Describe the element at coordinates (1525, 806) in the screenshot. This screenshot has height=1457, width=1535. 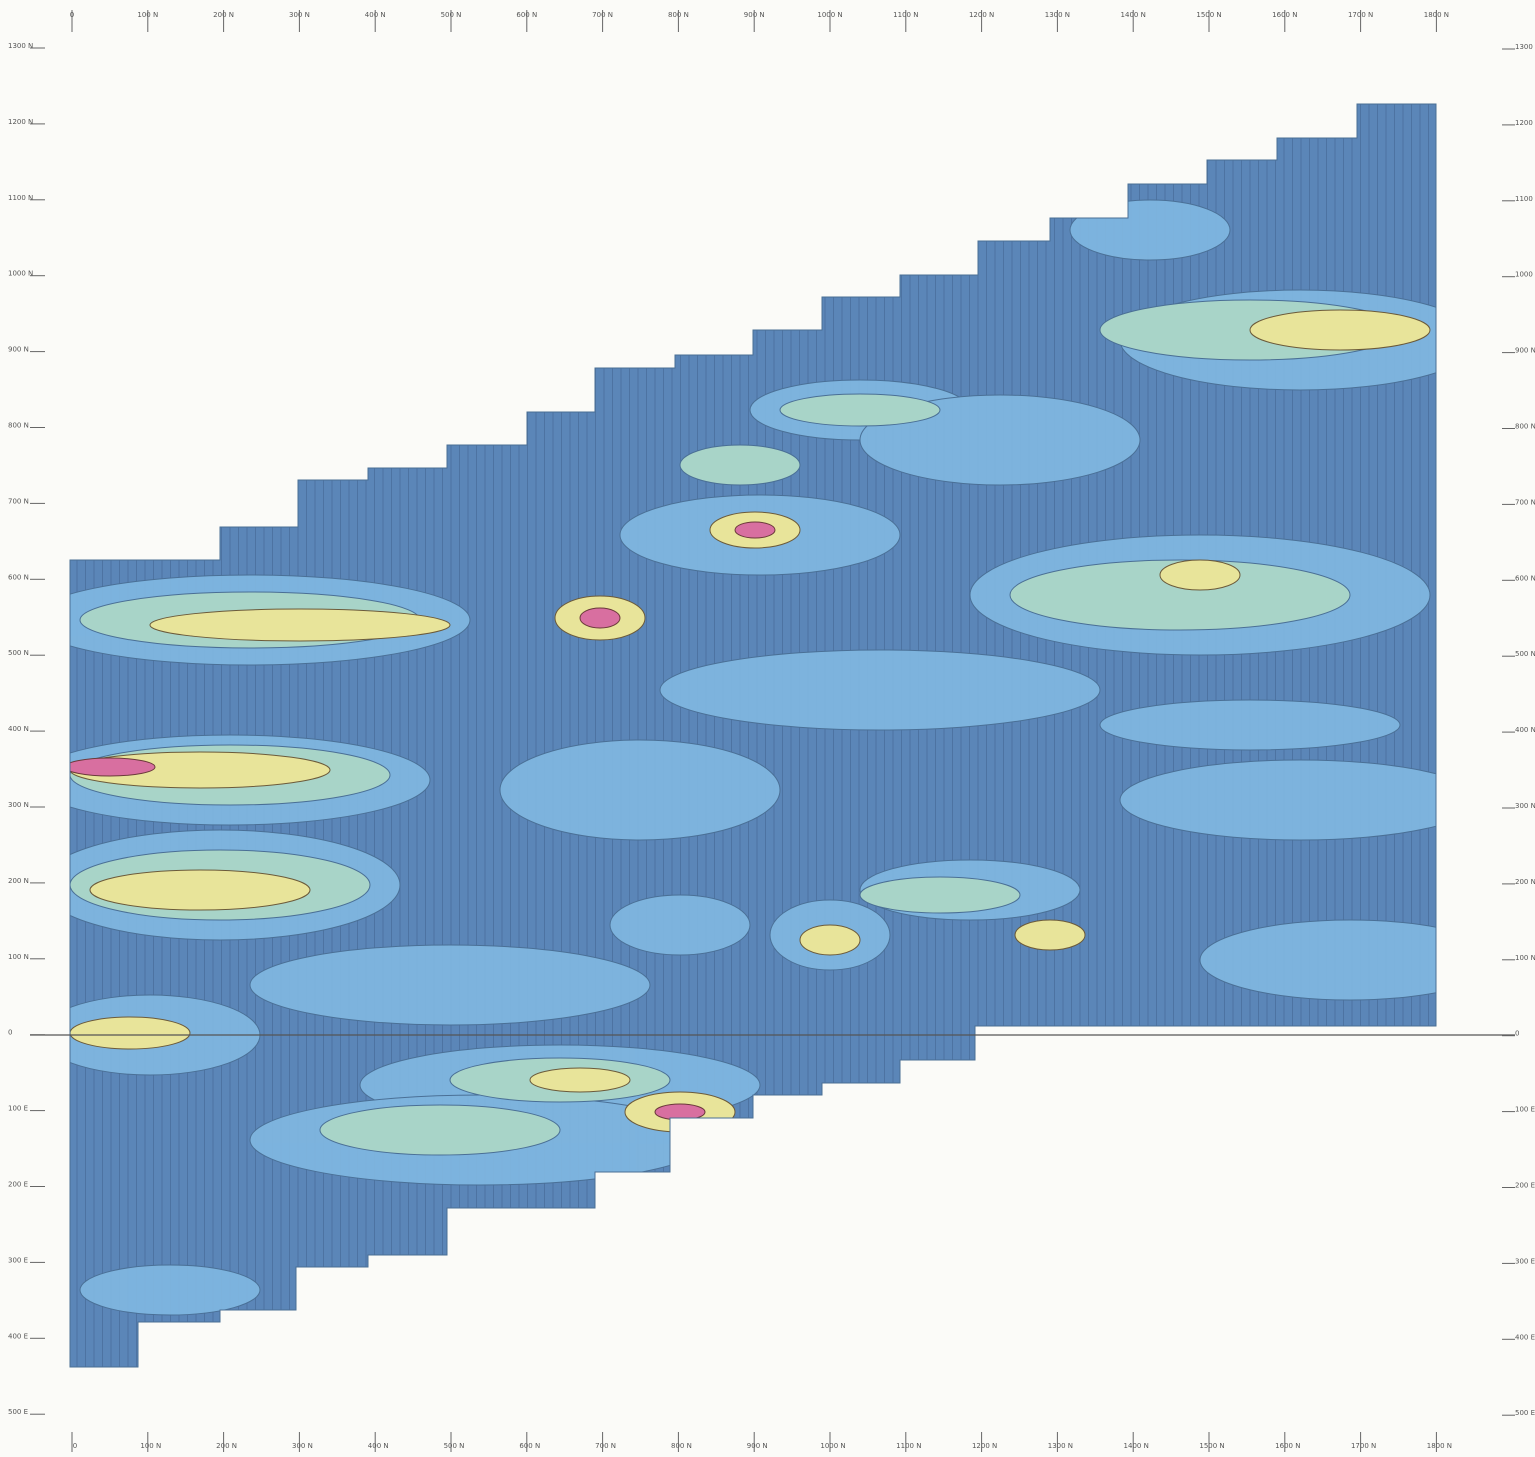
I see `right-label: 300 N` at that location.